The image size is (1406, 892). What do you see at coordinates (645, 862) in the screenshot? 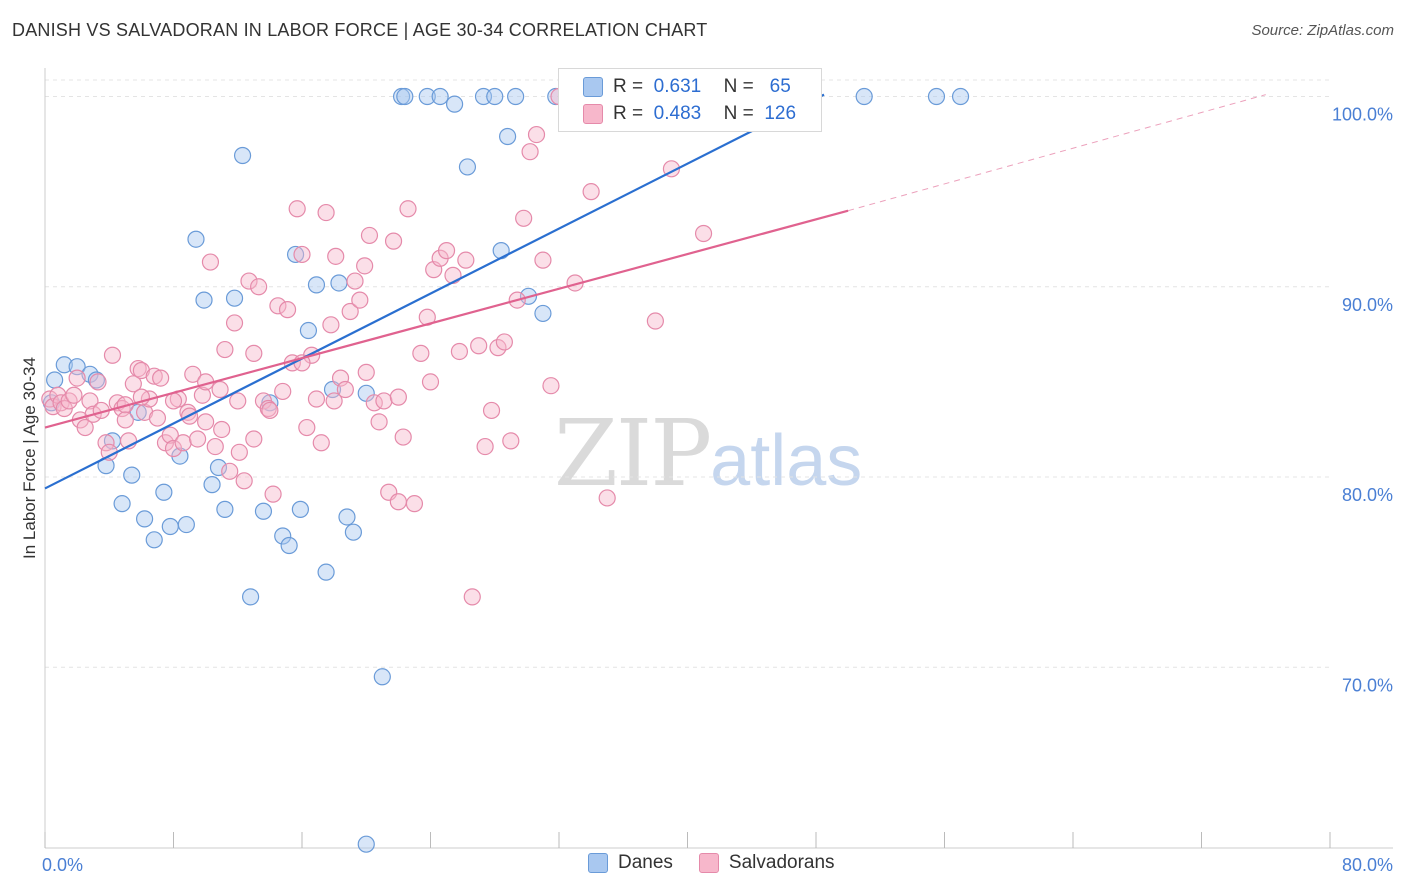
I see `danes-legend-label: Danes` at bounding box center [645, 862].